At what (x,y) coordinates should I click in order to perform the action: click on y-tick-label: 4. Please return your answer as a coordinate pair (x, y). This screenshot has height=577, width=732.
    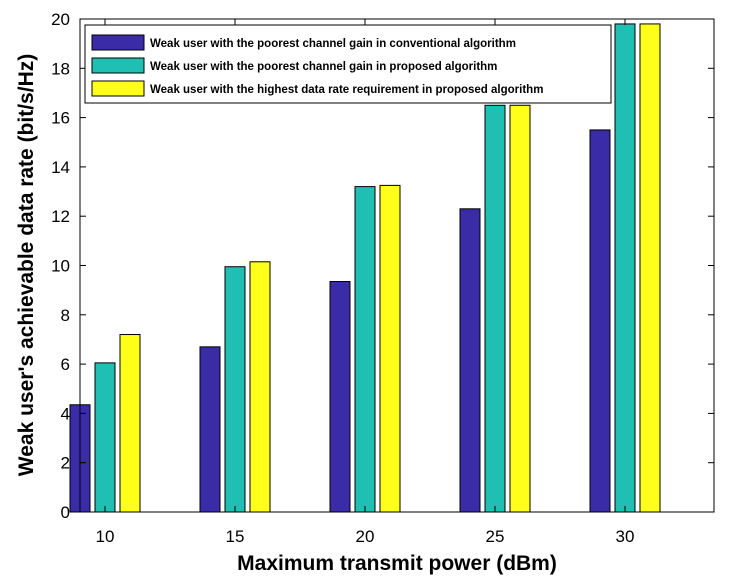
    Looking at the image, I should click on (65, 413).